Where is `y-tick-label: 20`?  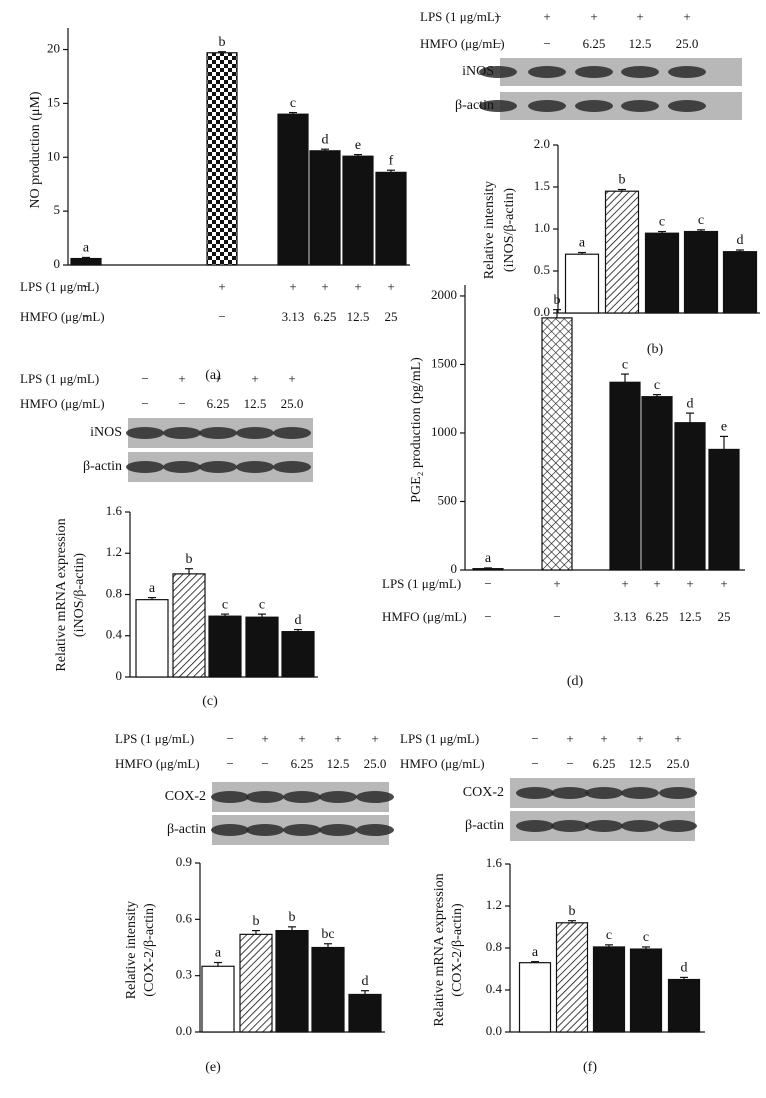
y-tick-label: 20 is located at coordinates (53, 48).